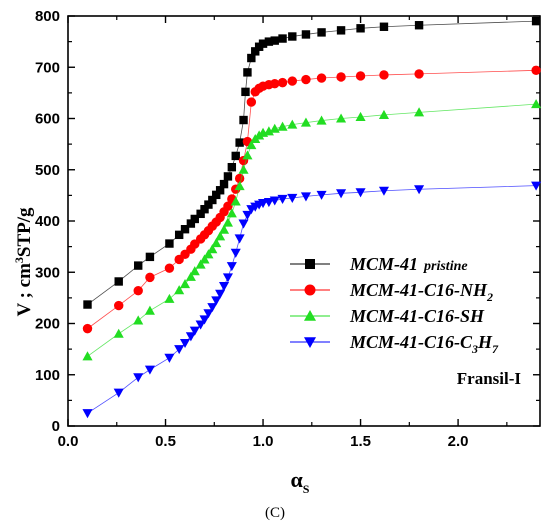 The image size is (550, 527). What do you see at coordinates (47, 324) in the screenshot?
I see `y-tick-label: 200` at bounding box center [47, 324].